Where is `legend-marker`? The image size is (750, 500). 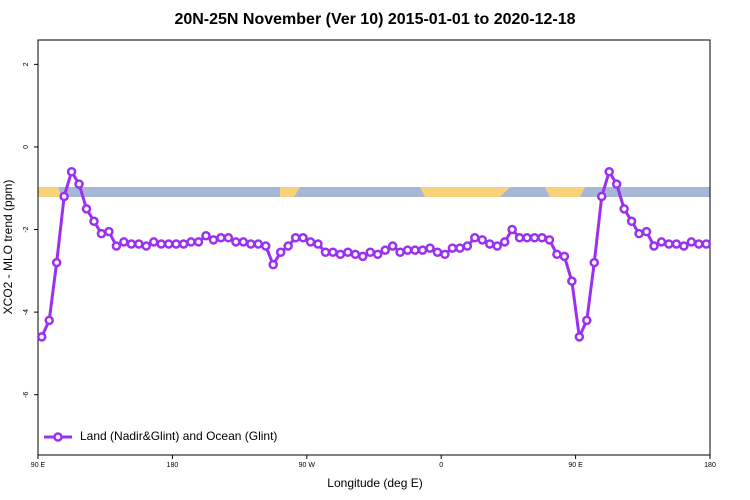
legend-marker is located at coordinates (58, 437).